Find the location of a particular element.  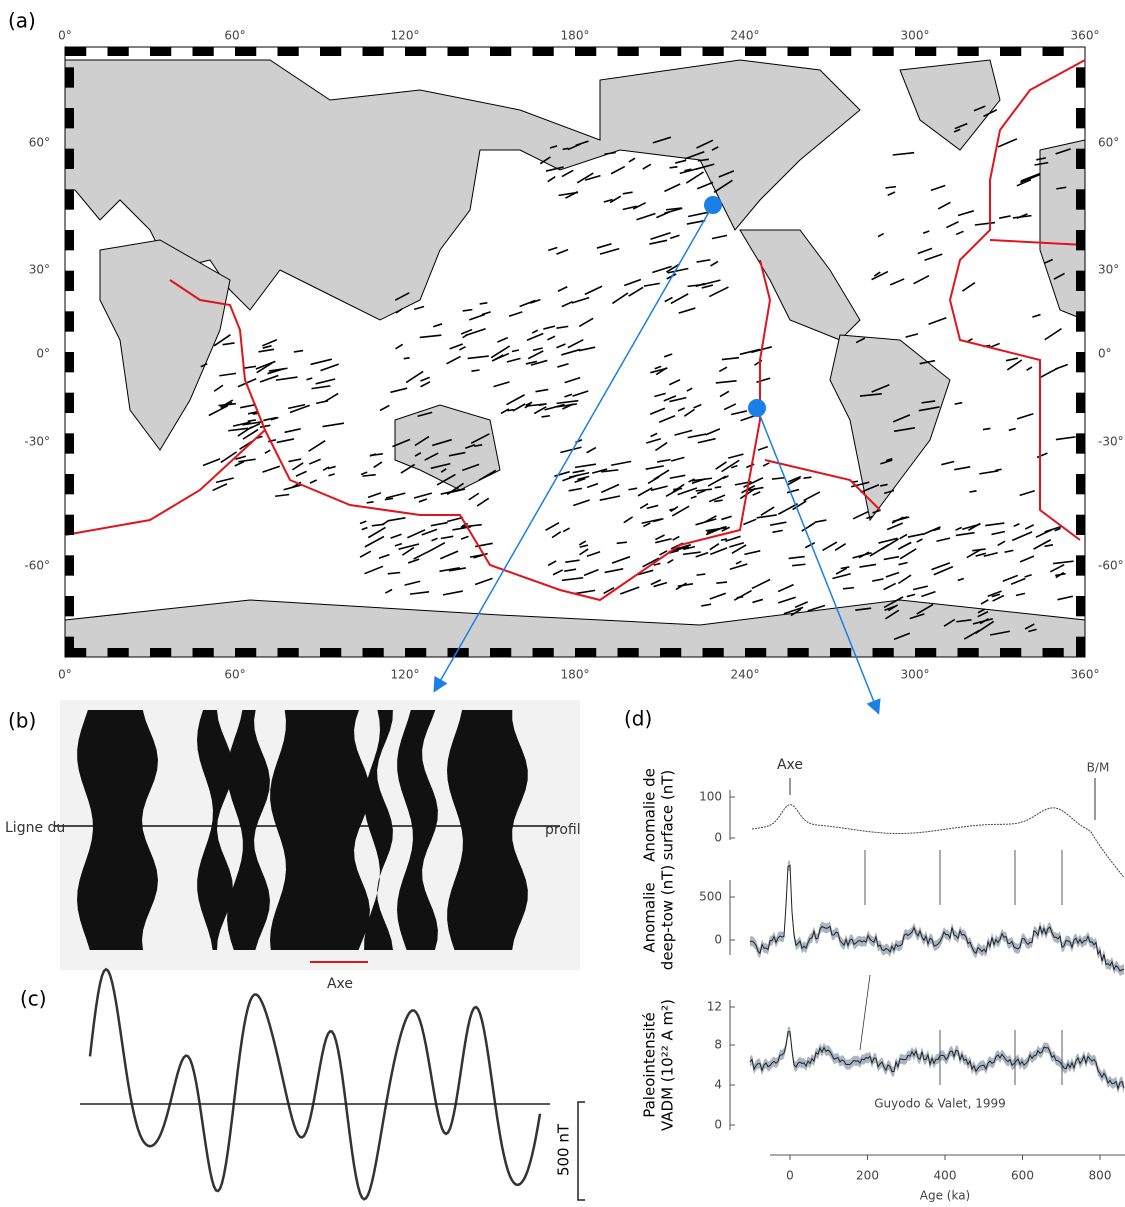

y-axis-label: Anomalie de is located at coordinates (650, 815).